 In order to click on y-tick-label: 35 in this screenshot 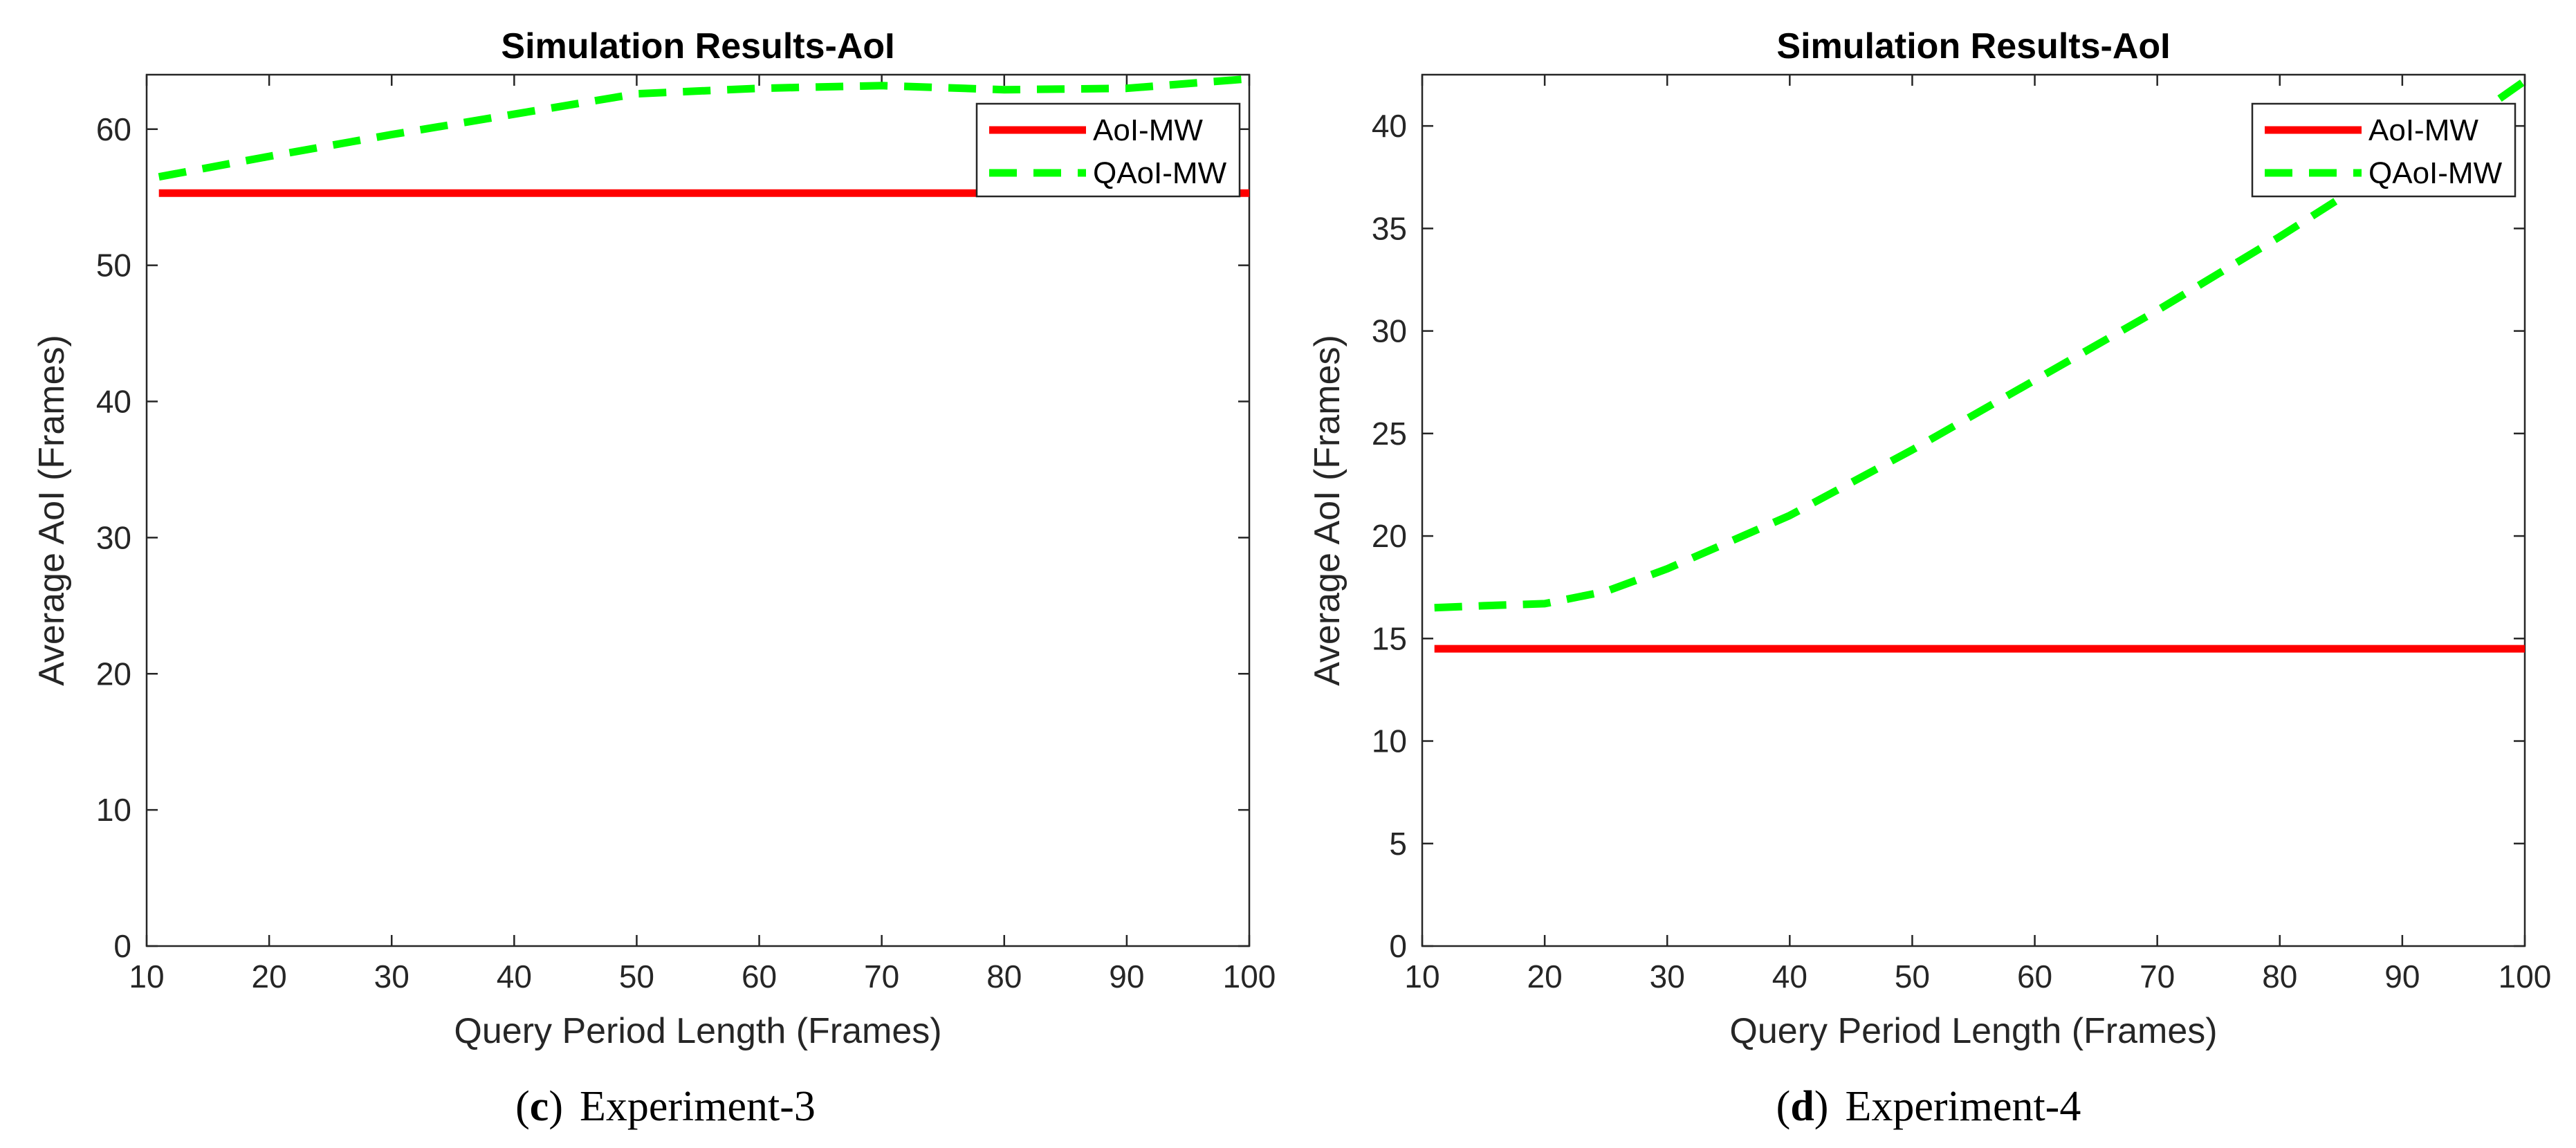, I will do `click(1389, 228)`.